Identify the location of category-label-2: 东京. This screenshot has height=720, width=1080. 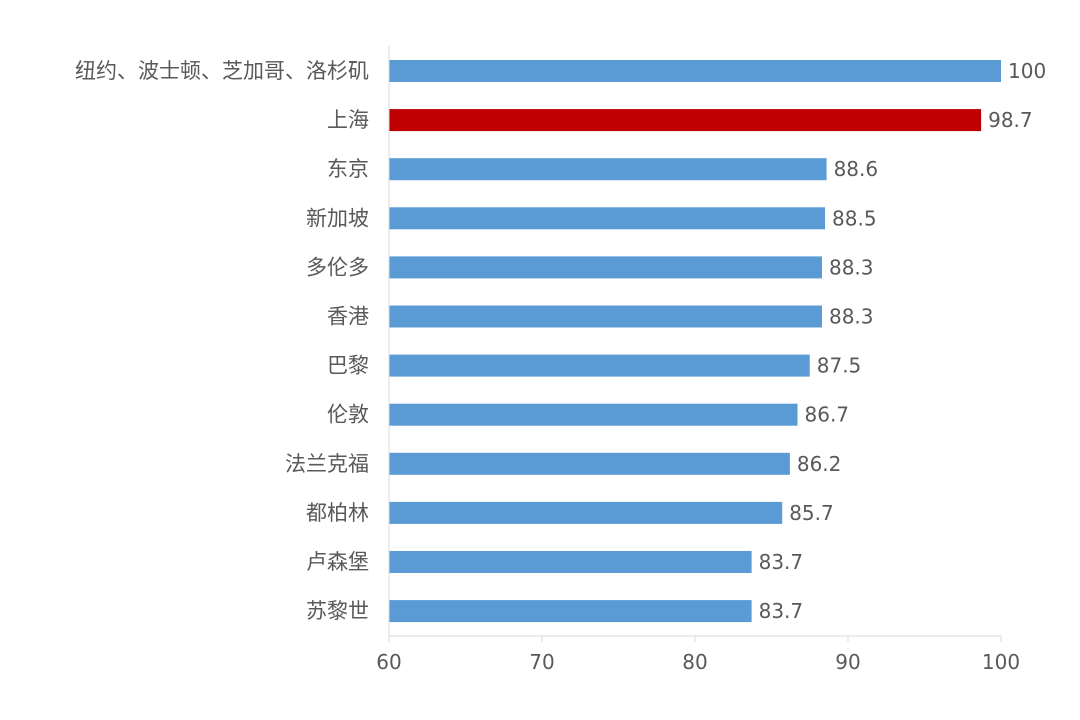
(348, 169).